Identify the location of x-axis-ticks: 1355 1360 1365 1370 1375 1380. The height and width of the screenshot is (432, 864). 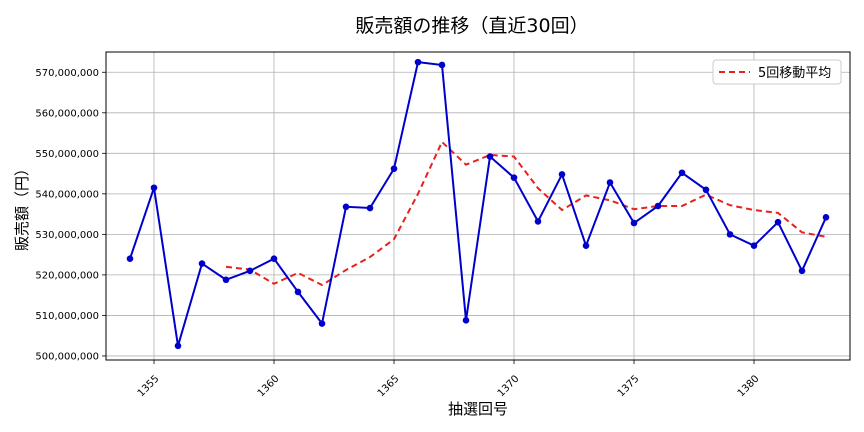
(449, 379).